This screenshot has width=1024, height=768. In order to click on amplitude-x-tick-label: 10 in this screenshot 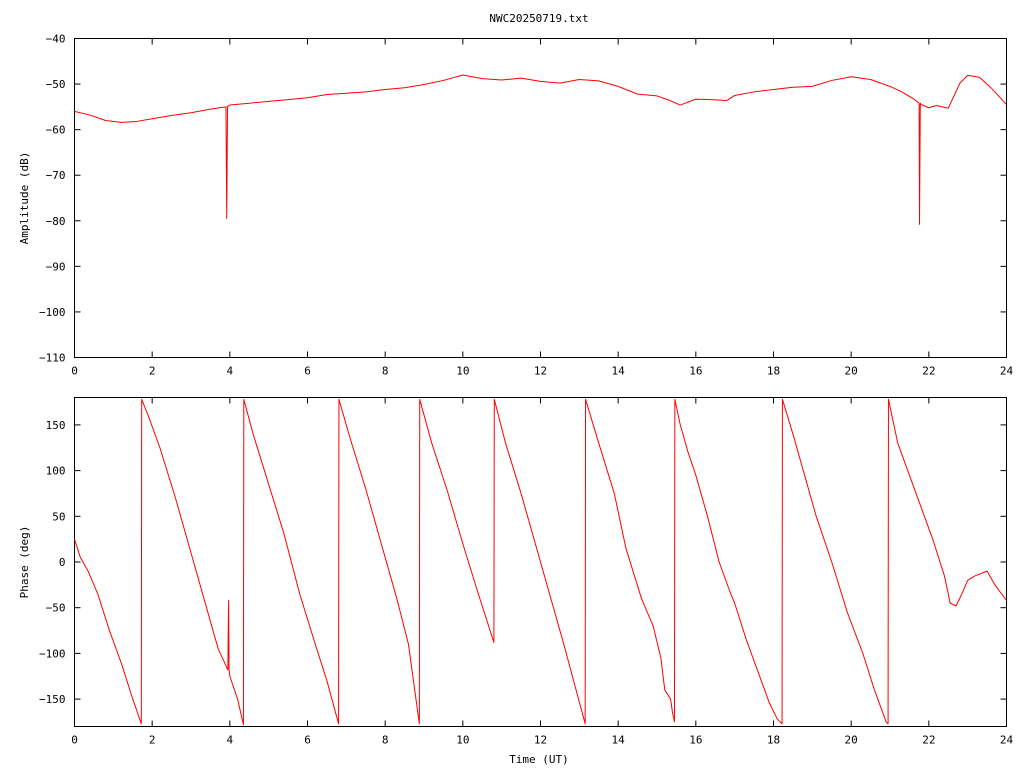, I will do `click(462, 371)`.